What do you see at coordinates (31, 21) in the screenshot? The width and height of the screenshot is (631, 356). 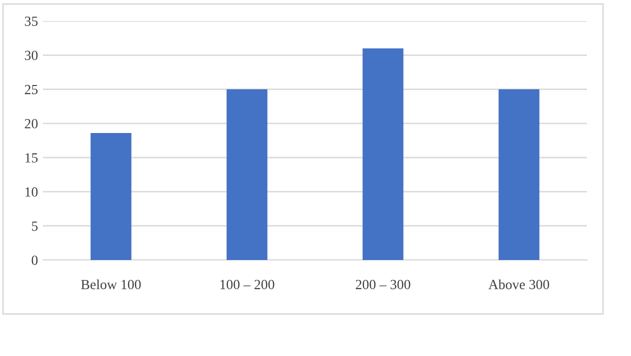 I see `y-tick-label: 35` at bounding box center [31, 21].